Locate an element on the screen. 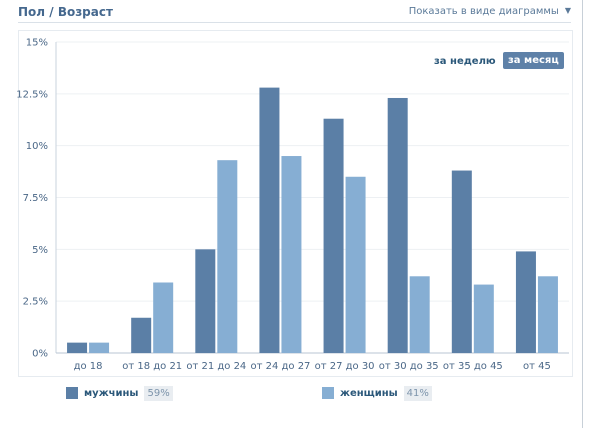  y-tick-label: 10% is located at coordinates (37, 146).